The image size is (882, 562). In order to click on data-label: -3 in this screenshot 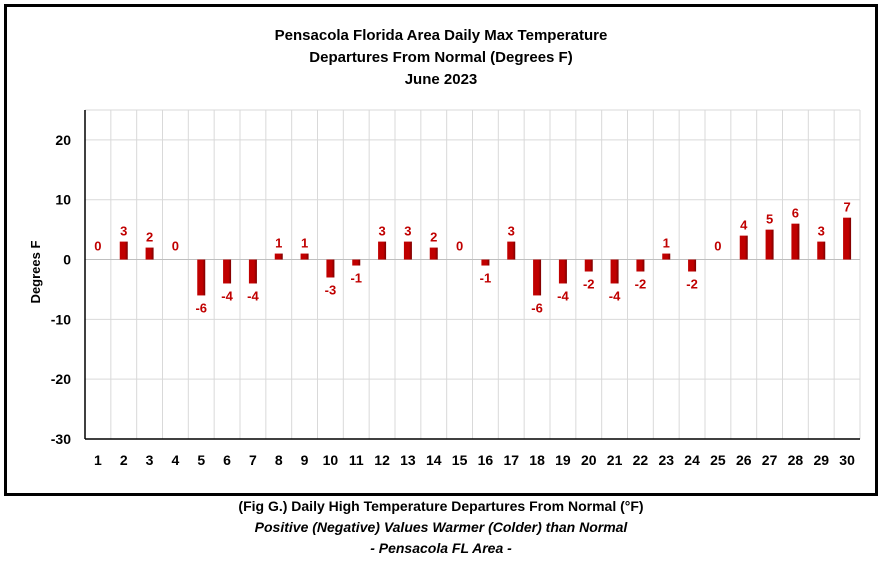, I will do `click(331, 289)`.